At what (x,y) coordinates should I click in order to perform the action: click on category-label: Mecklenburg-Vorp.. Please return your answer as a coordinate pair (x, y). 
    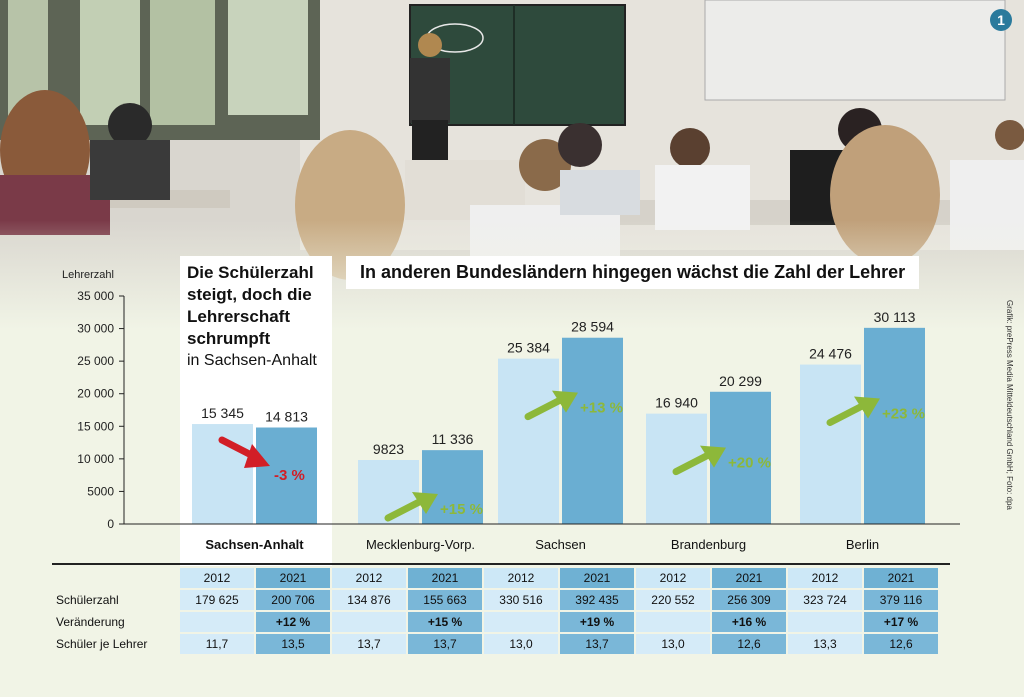
    Looking at the image, I should click on (420, 544).